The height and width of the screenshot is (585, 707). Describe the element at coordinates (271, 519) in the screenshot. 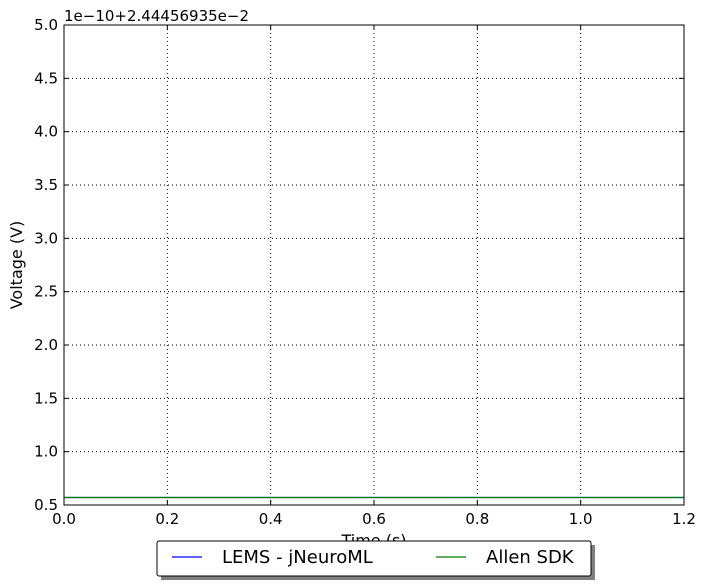

I see `x-tick-label: 0.4` at that location.